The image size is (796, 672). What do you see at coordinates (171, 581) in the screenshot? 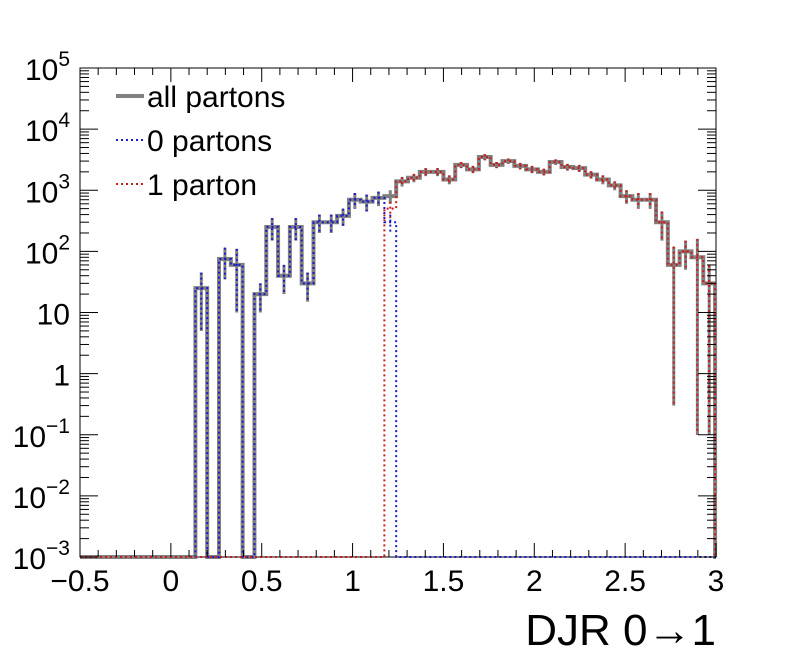
I see `x-tick-label: 0` at bounding box center [171, 581].